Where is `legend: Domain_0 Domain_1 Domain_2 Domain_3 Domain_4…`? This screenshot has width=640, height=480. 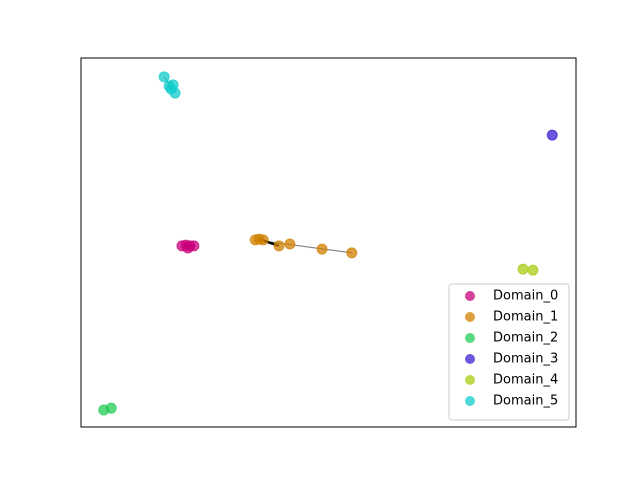 legend: Domain_0 Domain_1 Domain_2 Domain_3 Domain_4… is located at coordinates (509, 352).